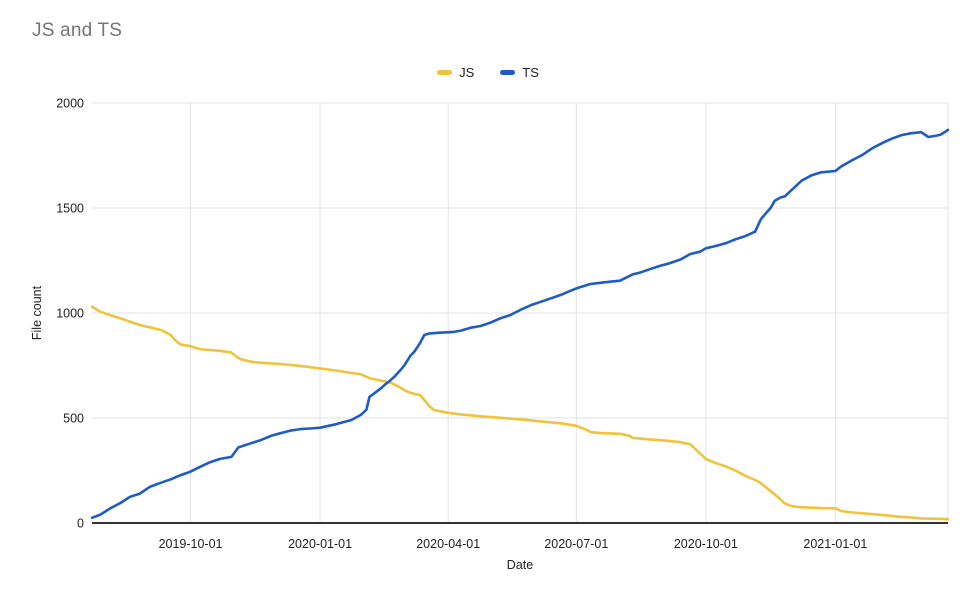 This screenshot has width=976, height=603. I want to click on legend: JS TS, so click(488, 72).